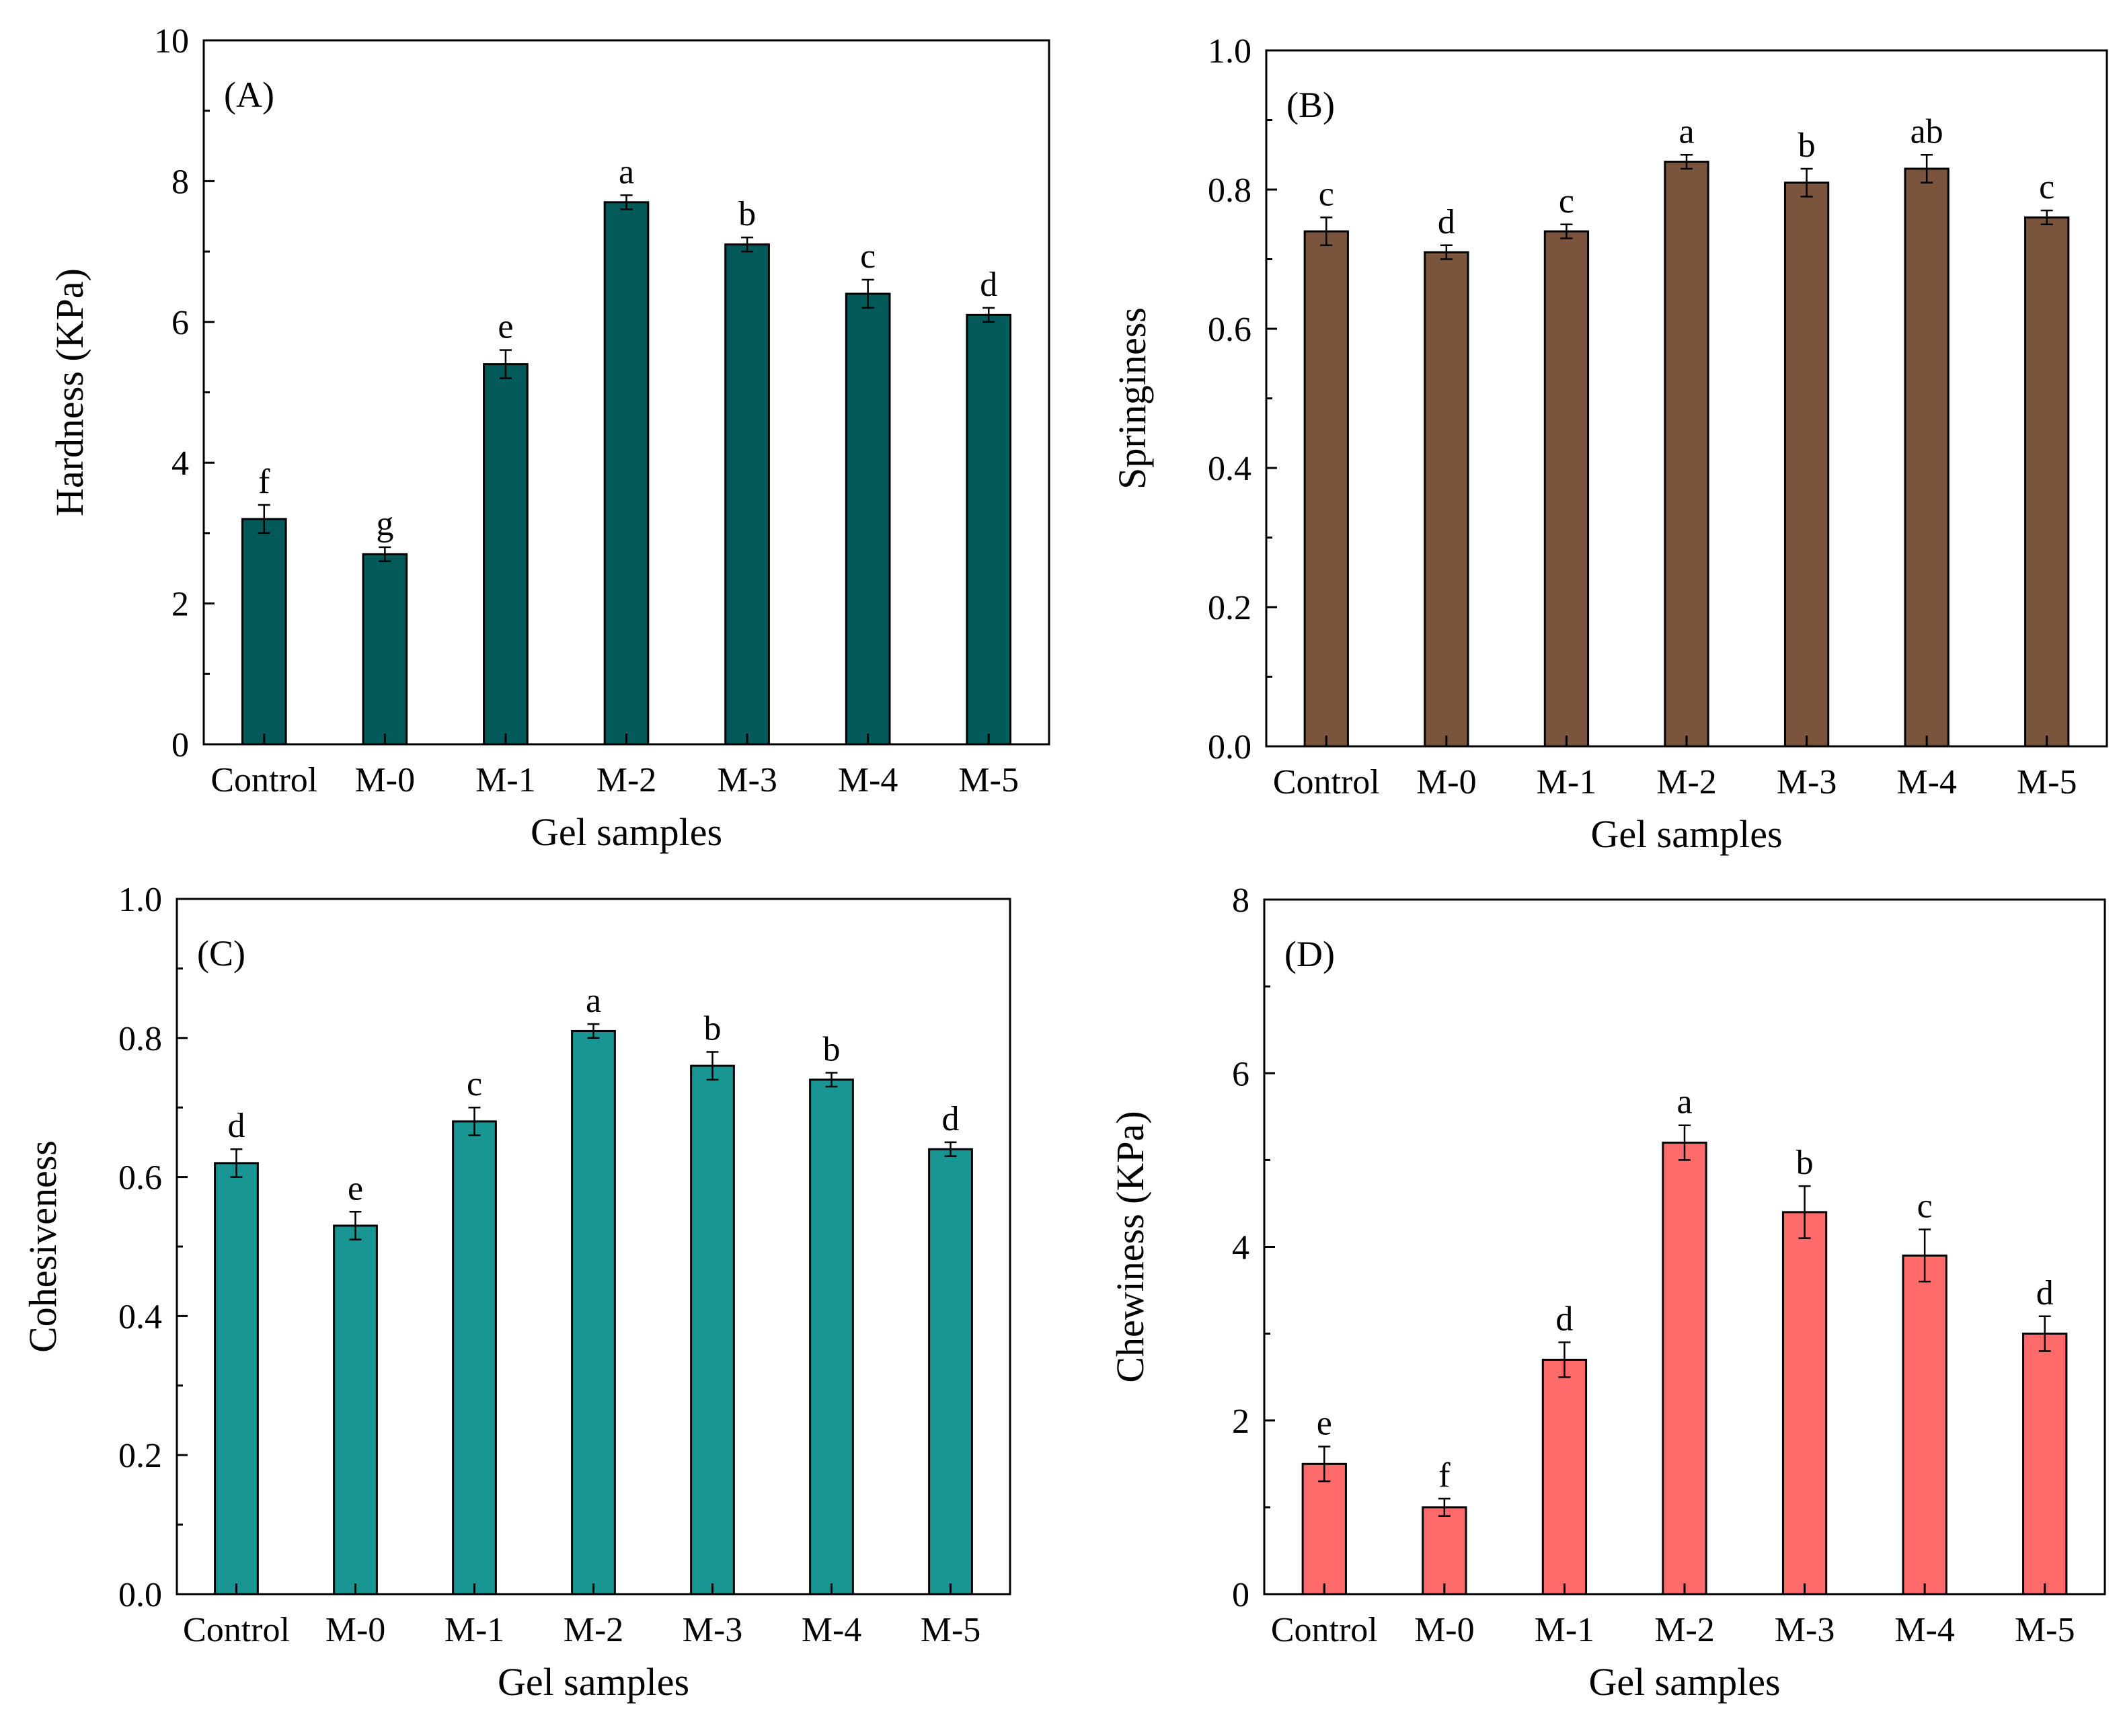 This screenshot has height=1736, width=2123. Describe the element at coordinates (171, 41) in the screenshot. I see `y-tick-label: 10` at that location.